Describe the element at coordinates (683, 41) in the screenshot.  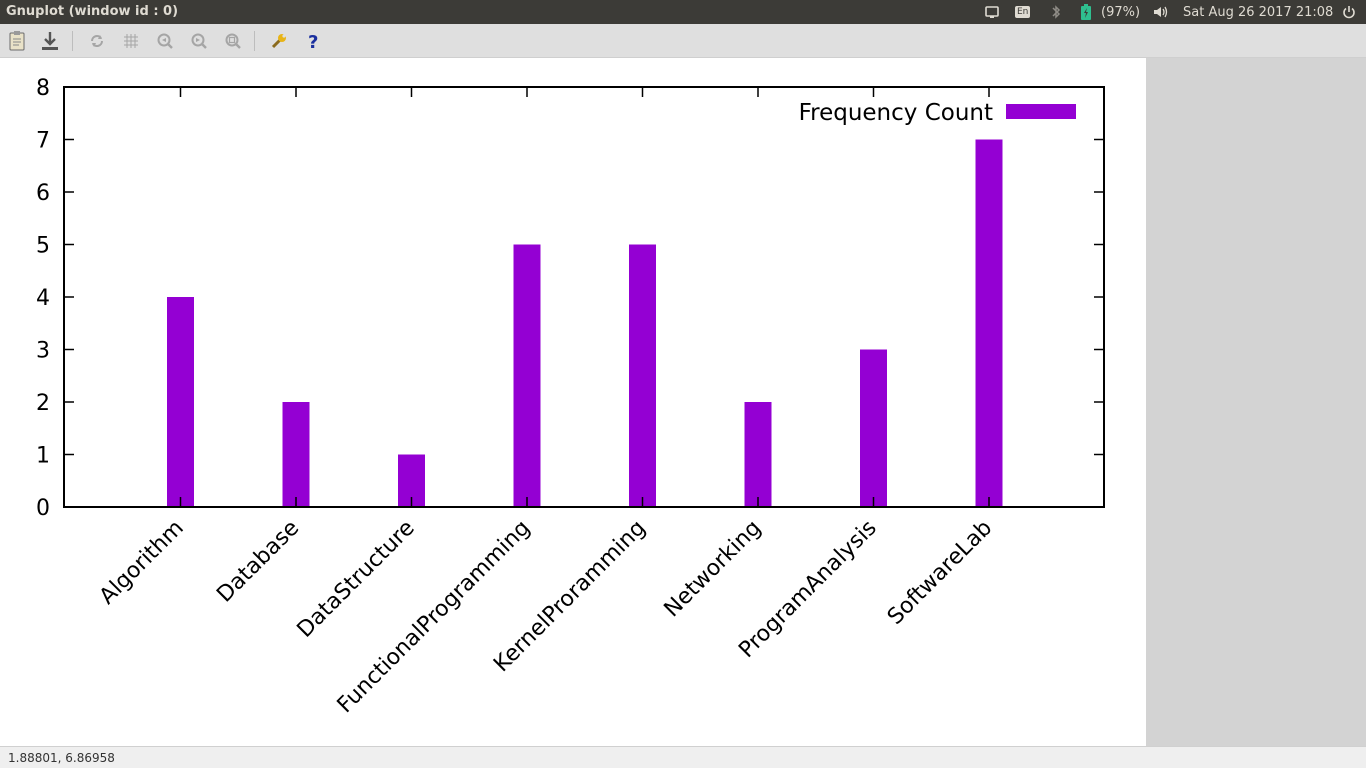
I see `toolbar: ?` at that location.